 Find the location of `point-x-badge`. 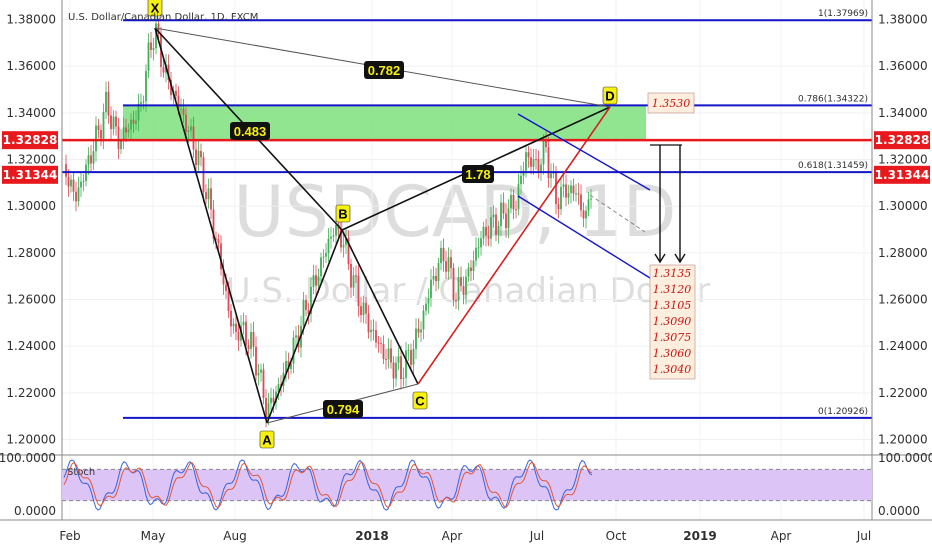

point-x-badge is located at coordinates (155, 8).